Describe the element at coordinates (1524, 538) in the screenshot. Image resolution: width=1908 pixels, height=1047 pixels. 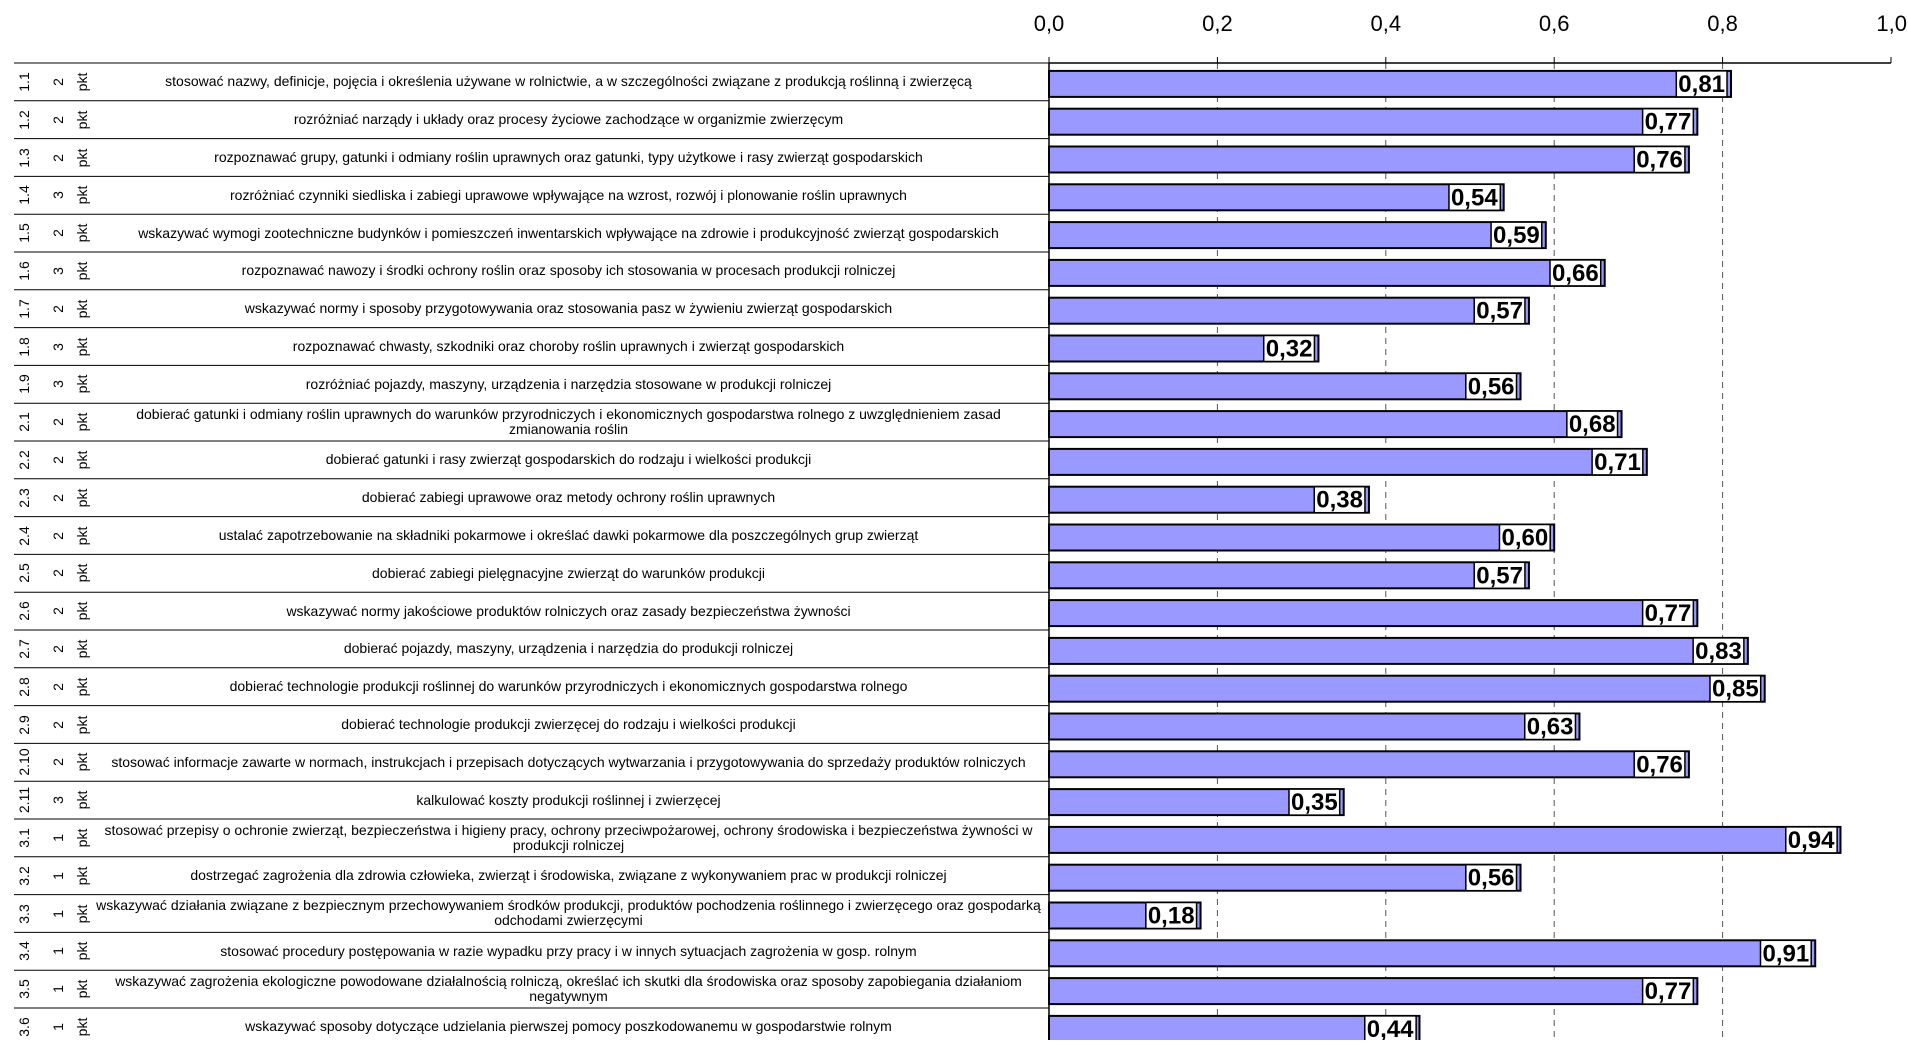
I see `data-label: 0,60` at that location.